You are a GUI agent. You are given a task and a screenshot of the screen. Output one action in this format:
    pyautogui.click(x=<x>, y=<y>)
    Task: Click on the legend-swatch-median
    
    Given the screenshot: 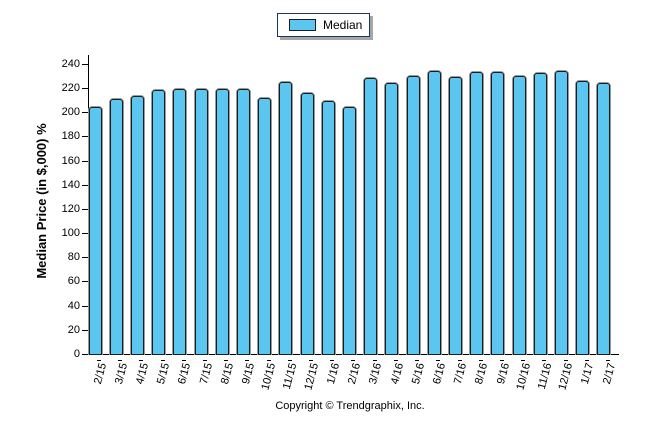 What is the action you would take?
    pyautogui.click(x=302, y=25)
    